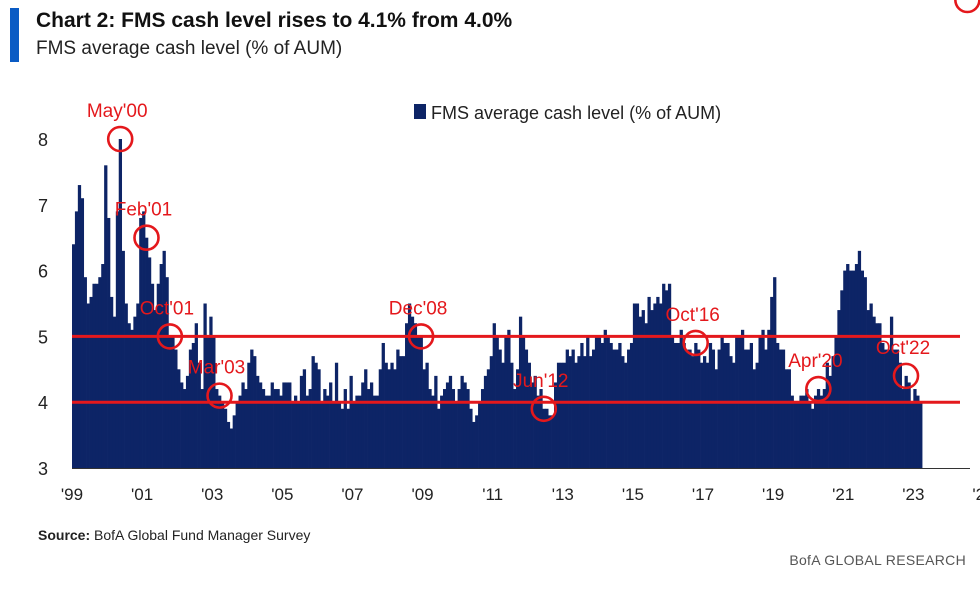 The width and height of the screenshot is (980, 592). Describe the element at coordinates (633, 494) in the screenshot. I see `x-tick-label: '15` at that location.